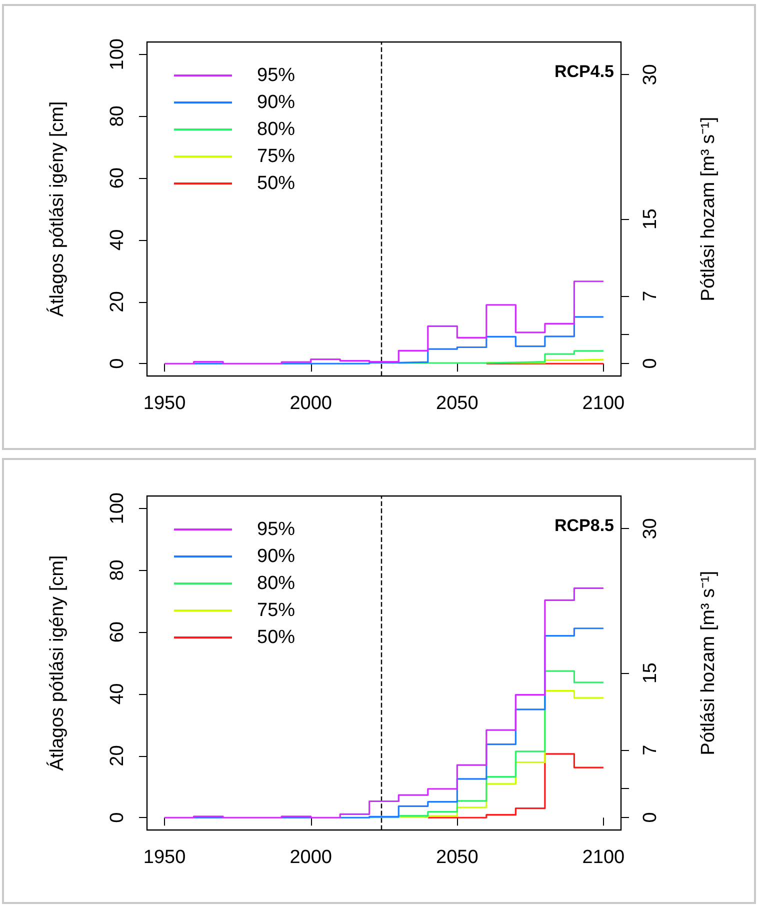 The image size is (760, 905). Describe the element at coordinates (584, 525) in the screenshot. I see `text: RCP8.5` at that location.